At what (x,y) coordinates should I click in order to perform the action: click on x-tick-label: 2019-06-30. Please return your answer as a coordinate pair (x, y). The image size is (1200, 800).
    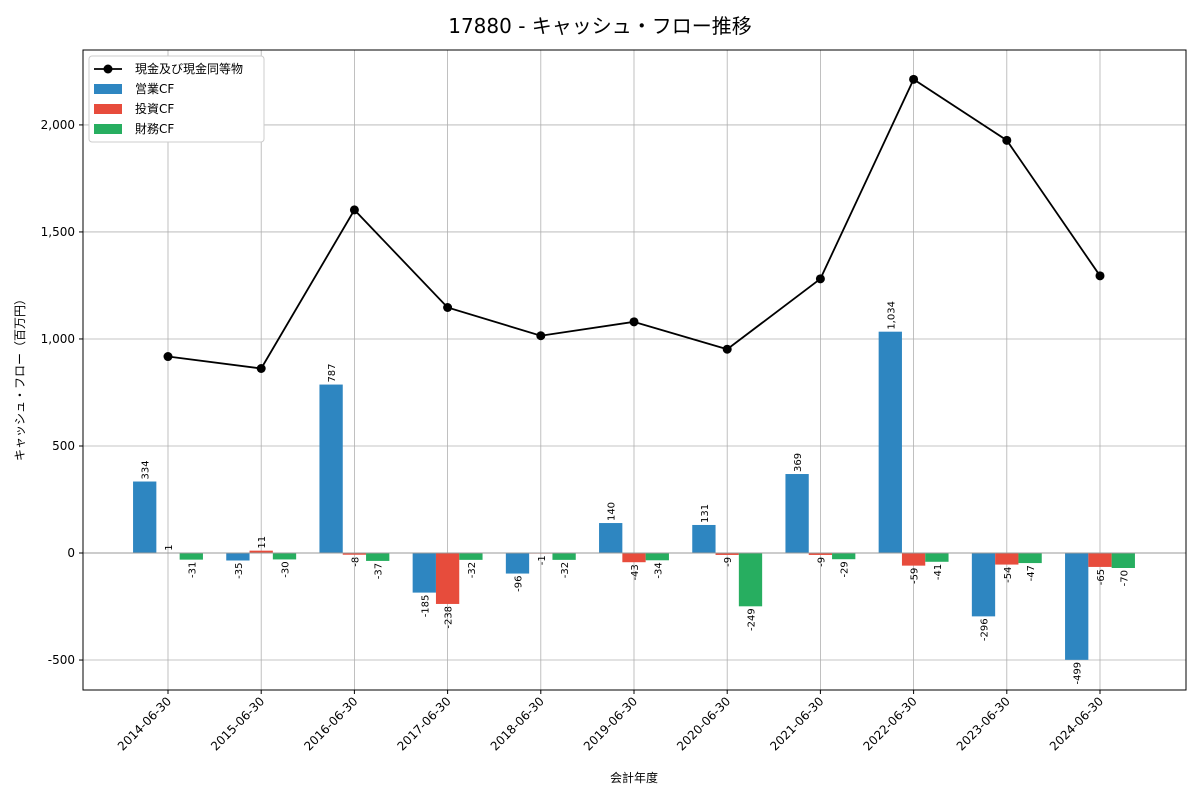
    Looking at the image, I should click on (610, 723).